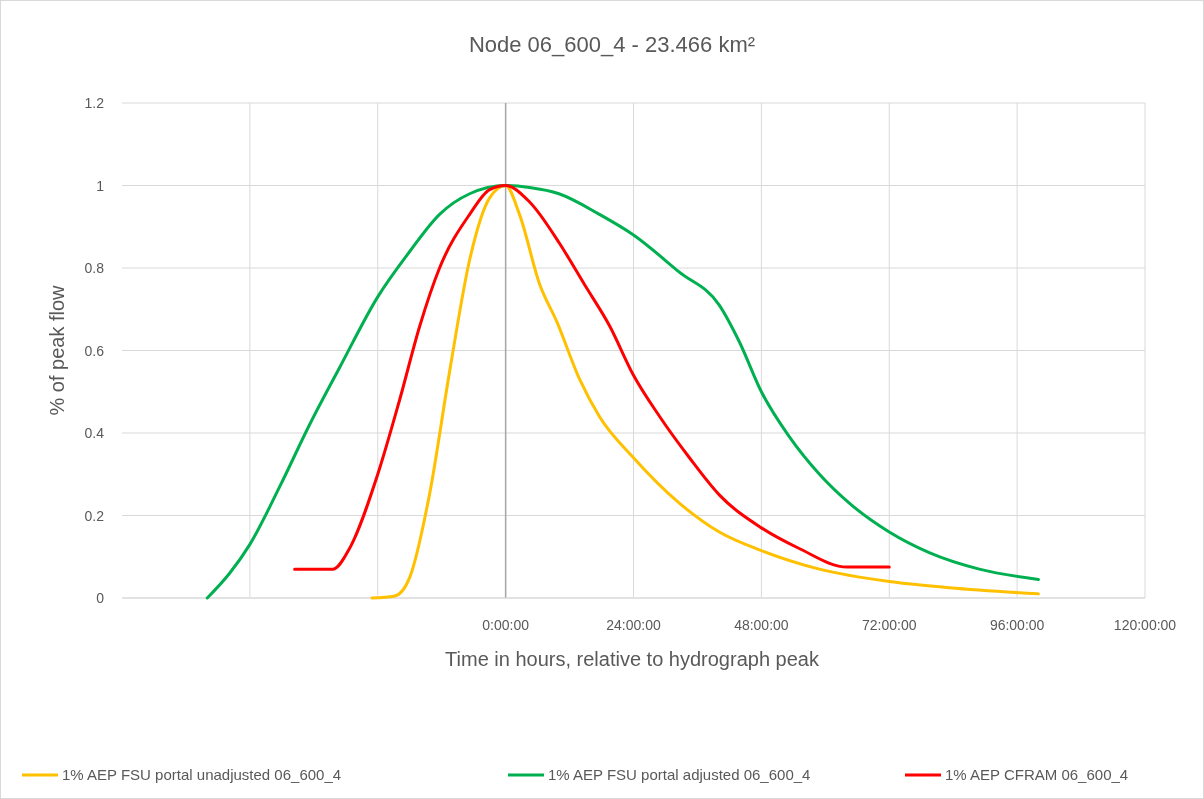 The height and width of the screenshot is (799, 1204). What do you see at coordinates (94, 515) in the screenshot?
I see `y-tick-label: 0.2` at bounding box center [94, 515].